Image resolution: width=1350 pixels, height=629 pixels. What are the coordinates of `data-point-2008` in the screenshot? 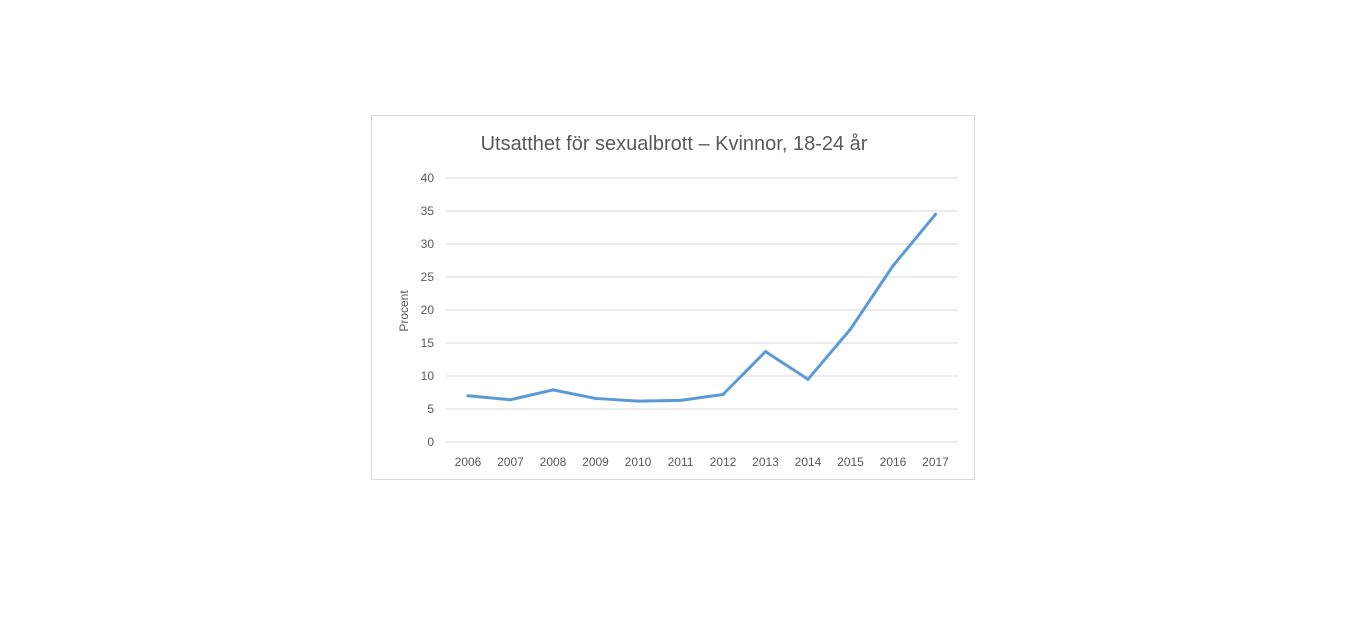 It's located at (553, 390).